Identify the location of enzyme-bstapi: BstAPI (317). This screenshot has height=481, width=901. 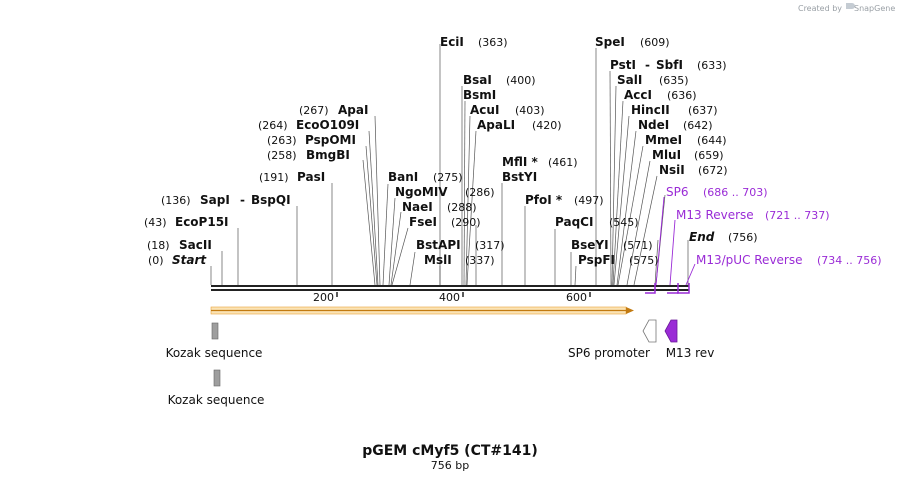
(460, 245).